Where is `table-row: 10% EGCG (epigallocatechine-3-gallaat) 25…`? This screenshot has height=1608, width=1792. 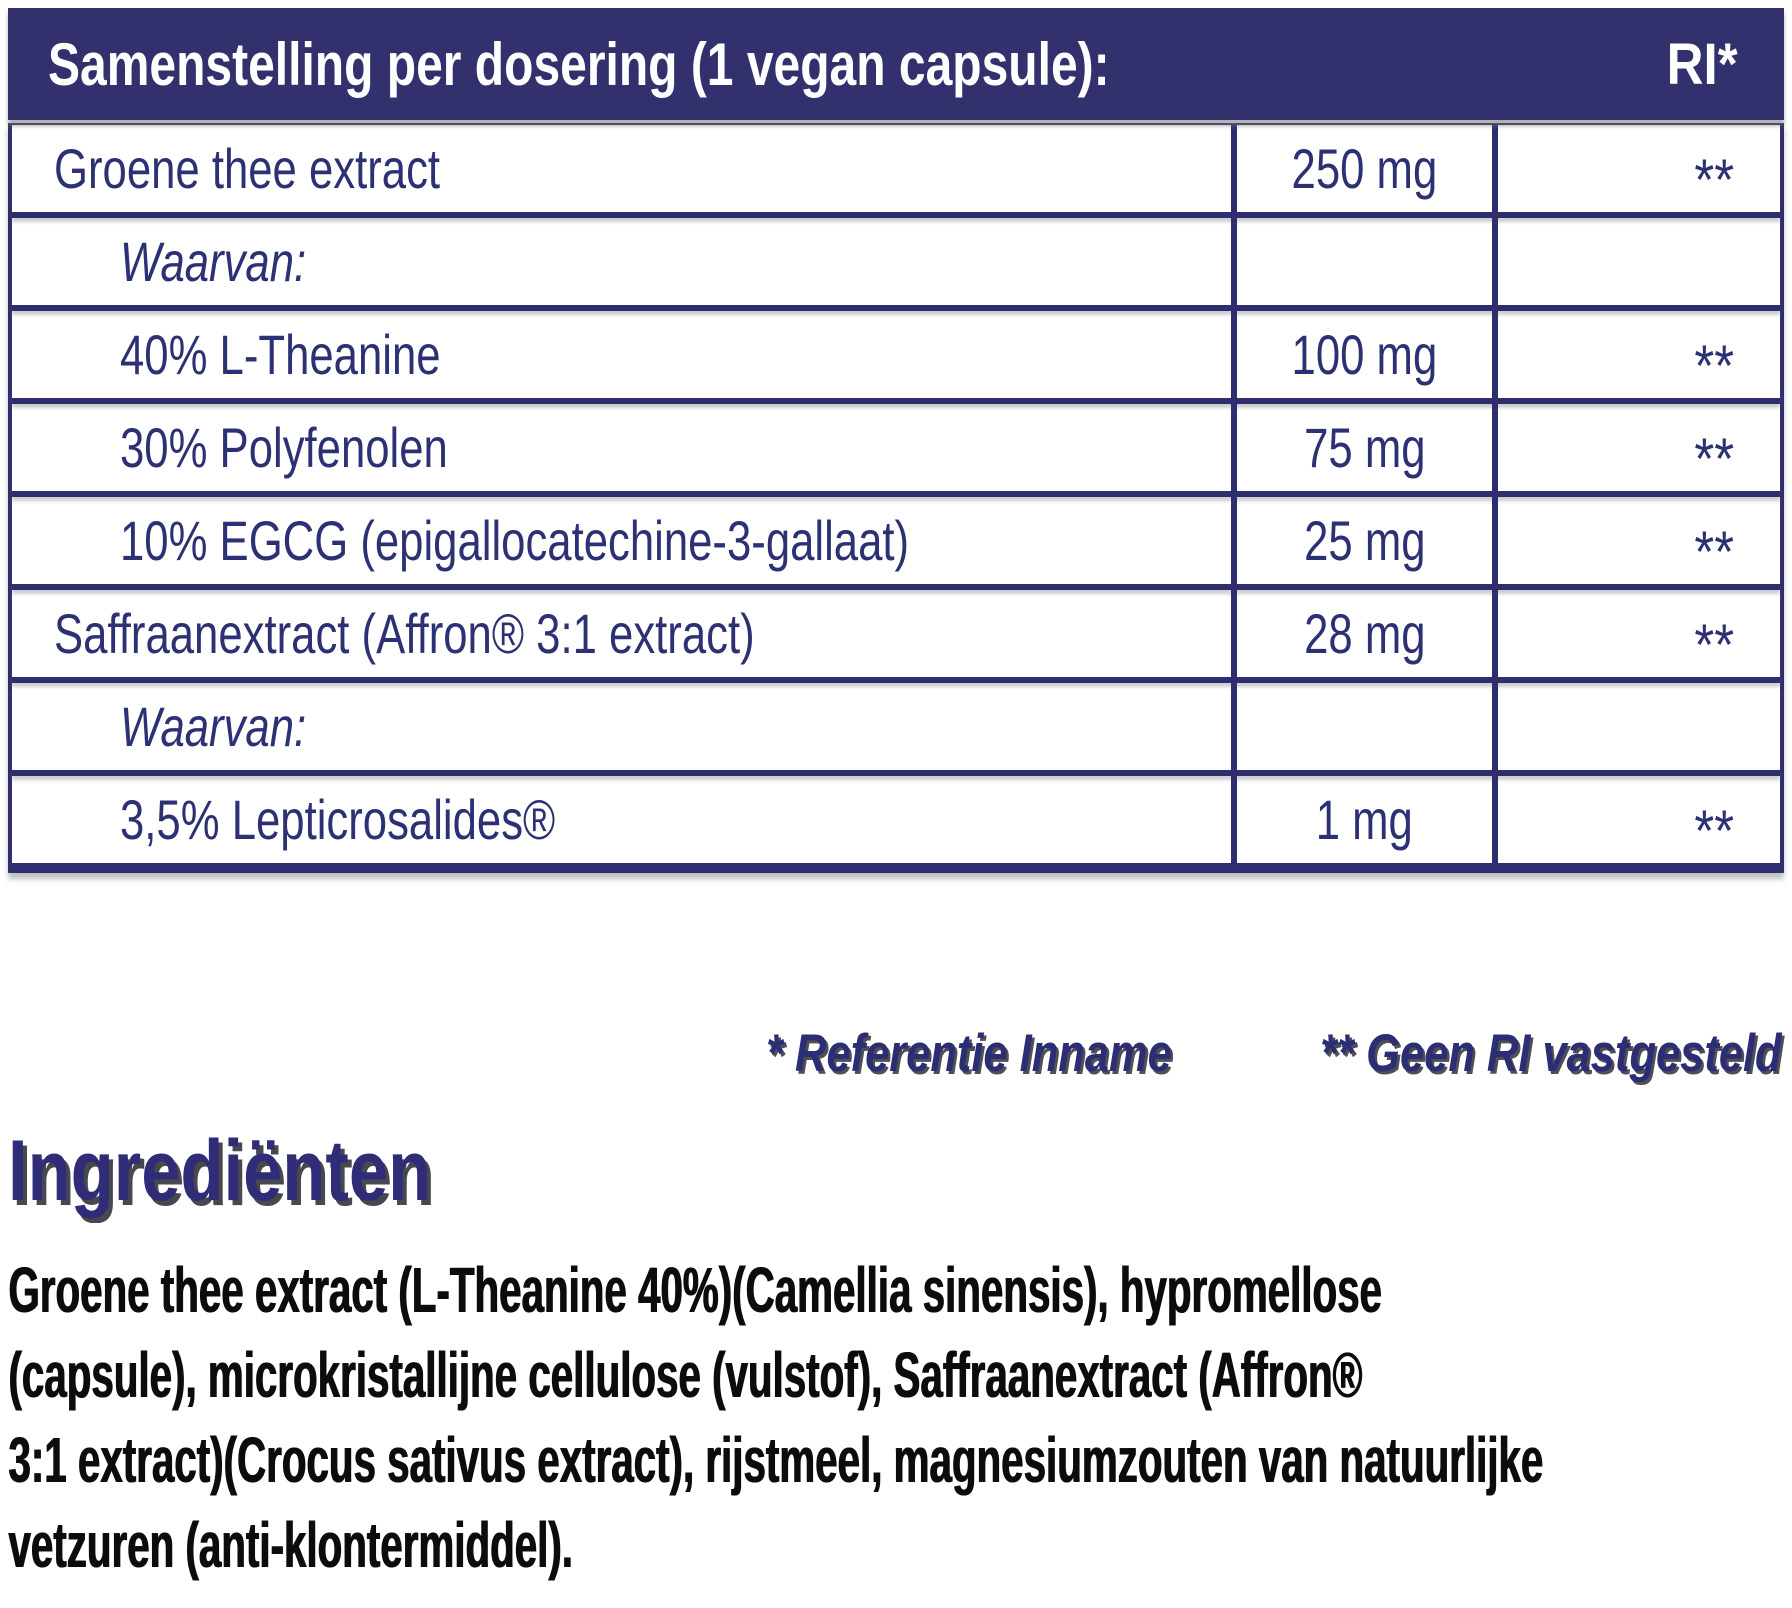
table-row: 10% EGCG (epigallocatechine-3-gallaat) 25… is located at coordinates (896, 543).